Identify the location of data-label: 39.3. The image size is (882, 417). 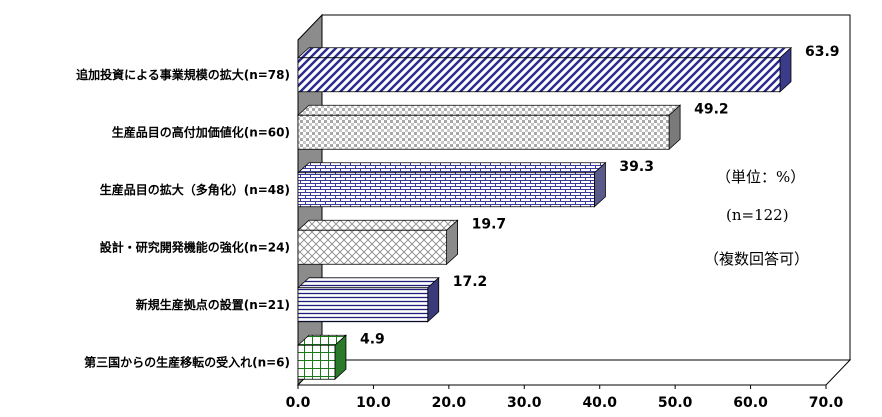
(636, 167).